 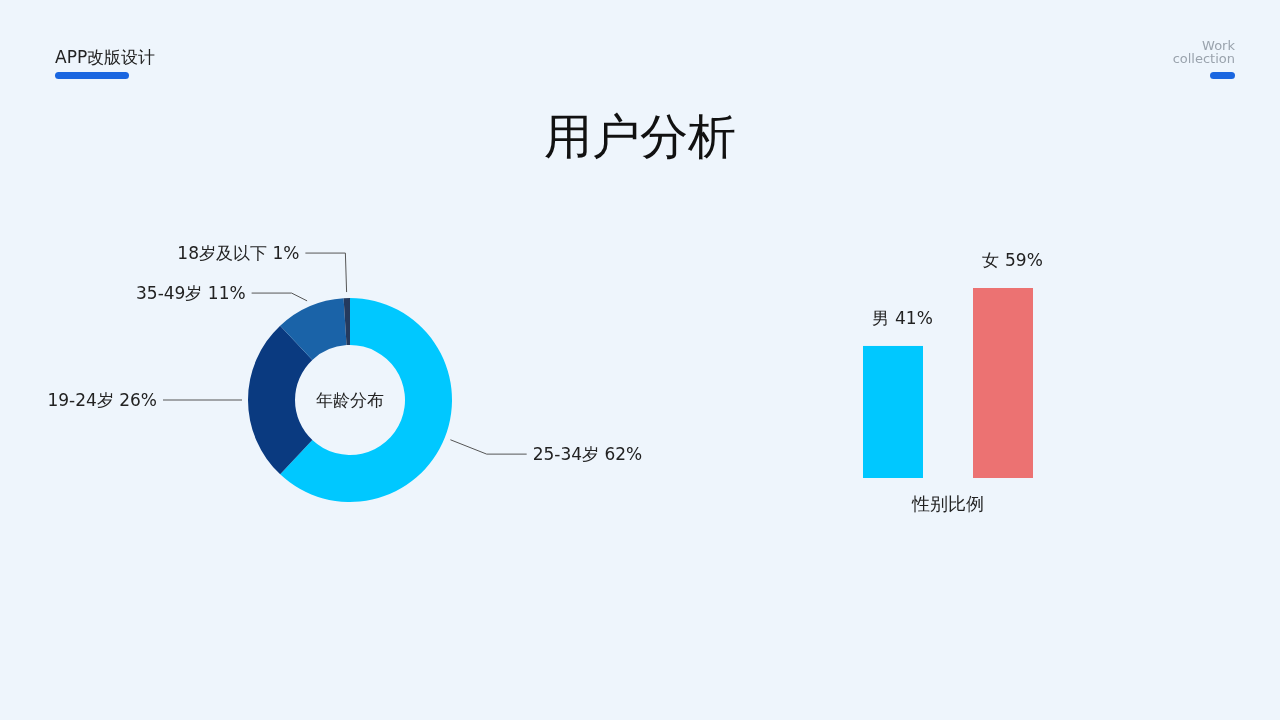 I want to click on slice-label: 25-34岁 62%, so click(x=587, y=454).